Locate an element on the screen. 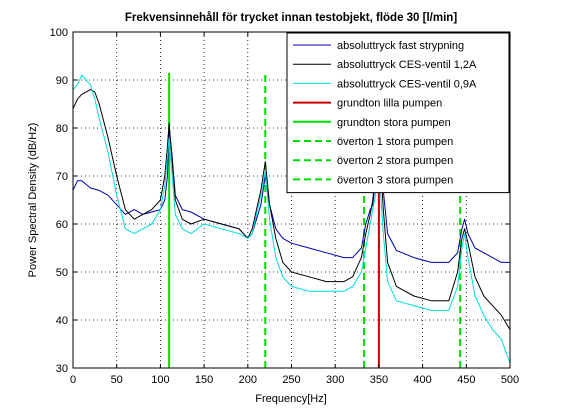 The image size is (563, 413). x-tick-label: 150 is located at coordinates (204, 380).